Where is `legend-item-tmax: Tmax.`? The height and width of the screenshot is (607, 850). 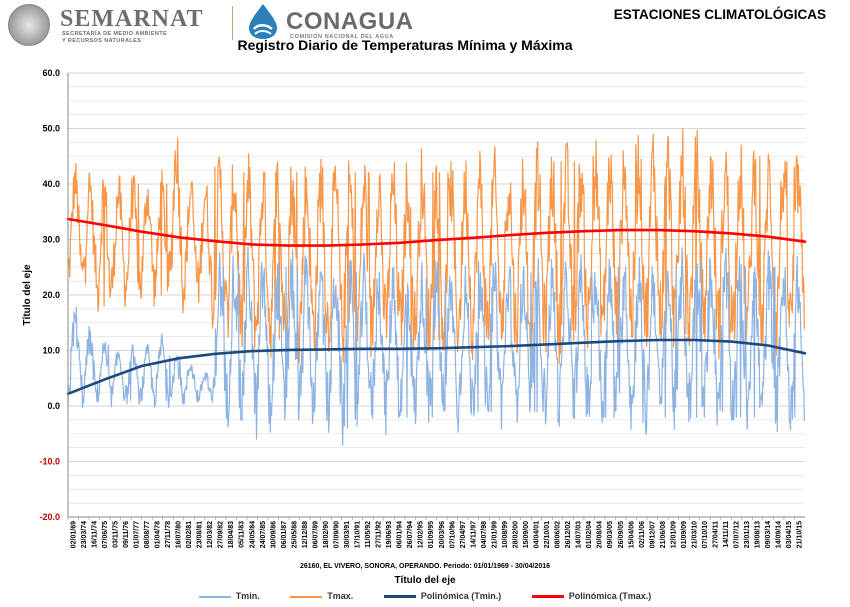 legend-item-tmax: Tmax. is located at coordinates (321, 596).